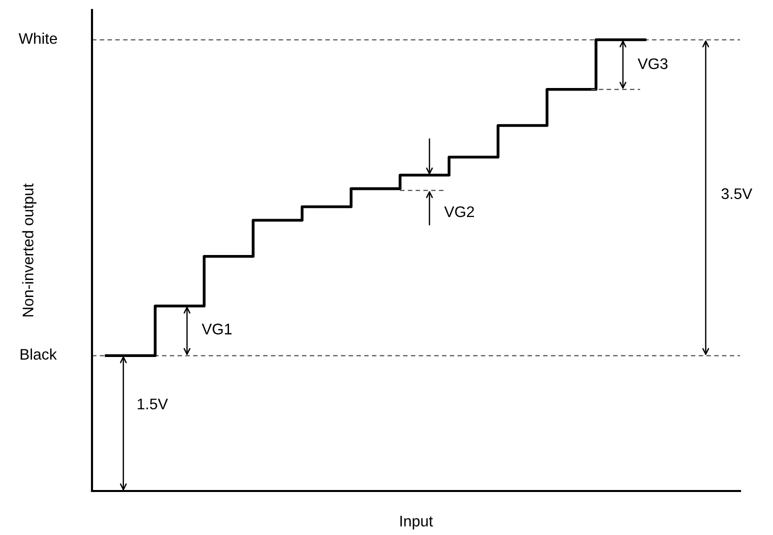 The height and width of the screenshot is (535, 773). What do you see at coordinates (736, 194) in the screenshot?
I see `text: 3.5V` at bounding box center [736, 194].